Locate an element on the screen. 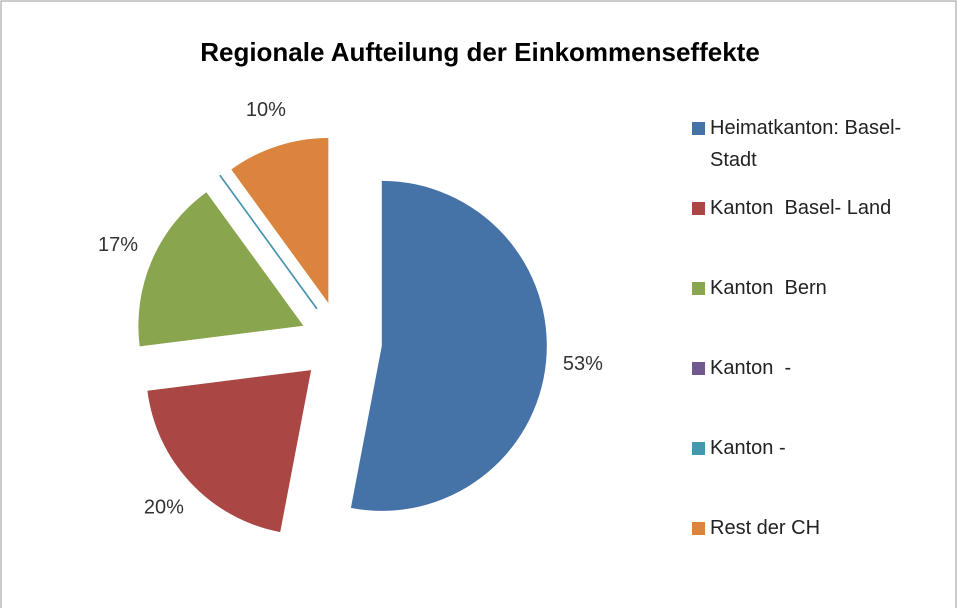 This screenshot has width=958, height=608. data-label: 17% is located at coordinates (118, 245).